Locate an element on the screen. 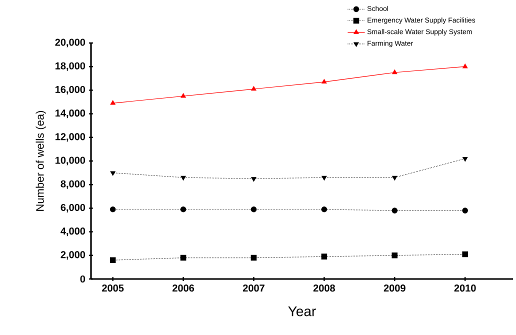 This screenshot has width=516, height=335. y-tick-label: 12,000 is located at coordinates (71, 137).